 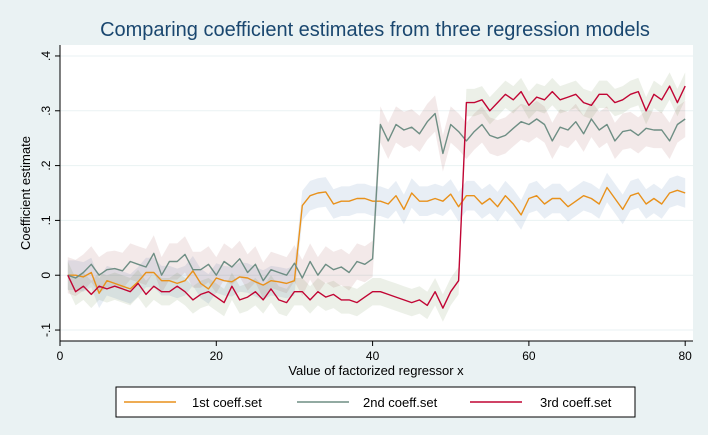 I want to click on x-tick-label-3: 60, so click(x=529, y=356).